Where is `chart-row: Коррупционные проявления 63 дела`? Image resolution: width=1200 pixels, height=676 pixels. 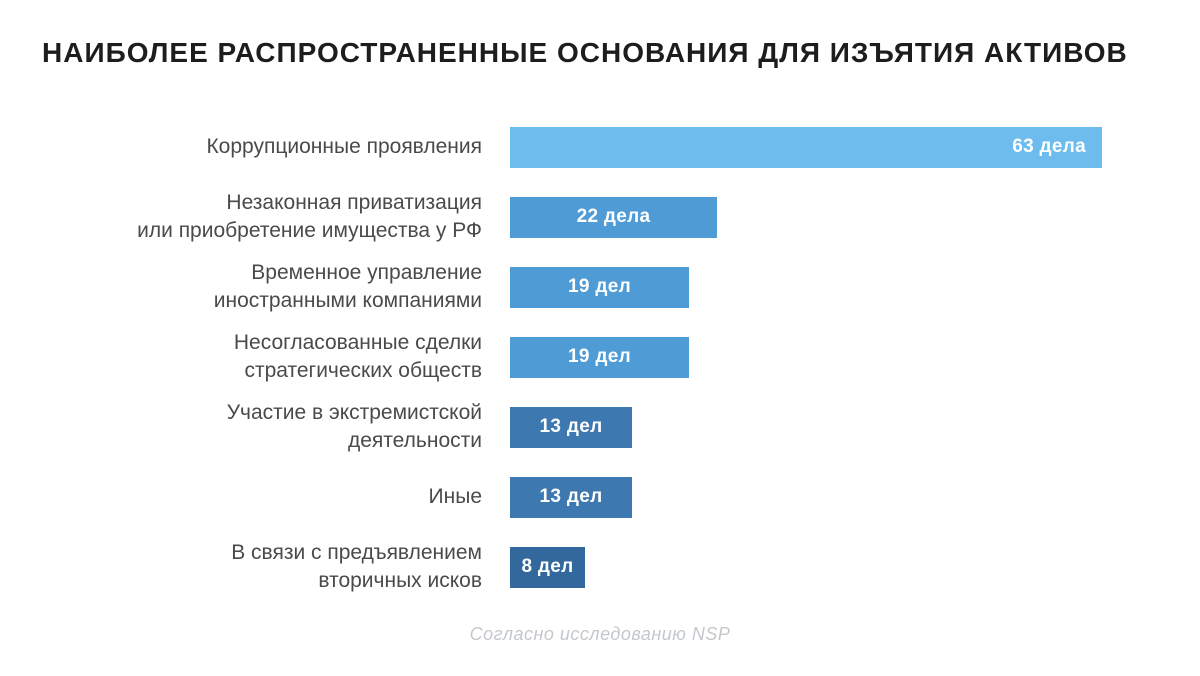 chart-row: Коррупционные проявления 63 дела is located at coordinates (600, 147).